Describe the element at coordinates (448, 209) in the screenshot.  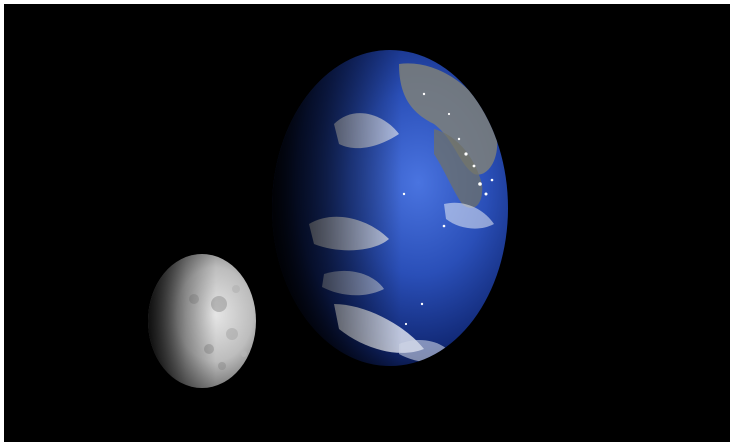
I see `earth-sparkles` at that location.